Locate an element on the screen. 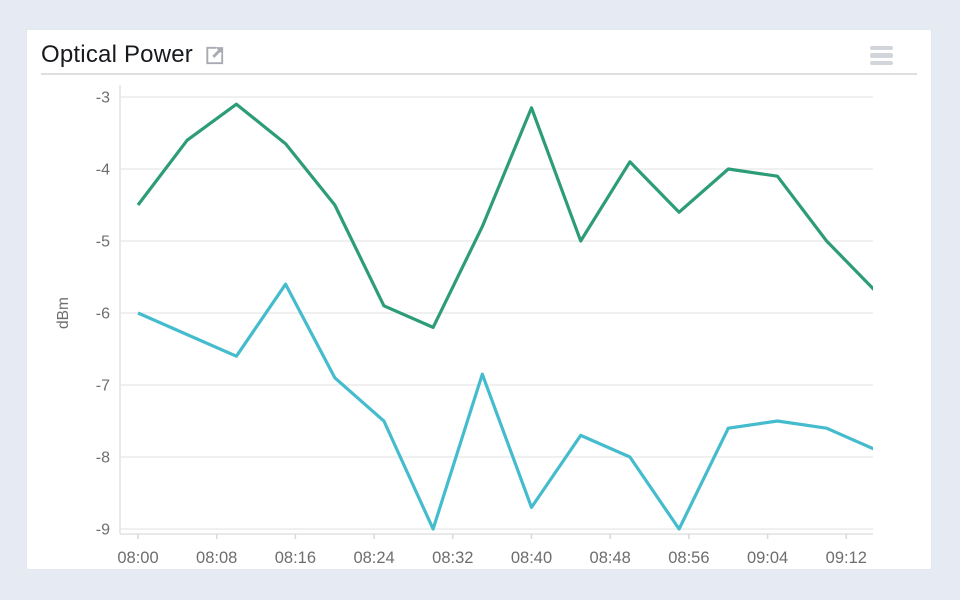 Image resolution: width=960 pixels, height=600 pixels. x-tick-label: 08:00 is located at coordinates (137, 558).